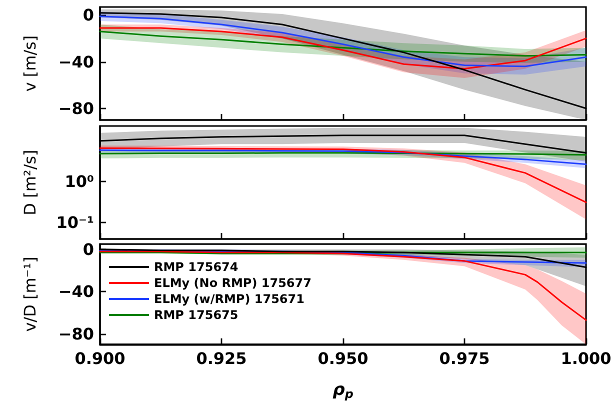 This screenshot has width=616, height=405. Describe the element at coordinates (343, 358) in the screenshot. I see `x-tick-label: 0.950` at that location.